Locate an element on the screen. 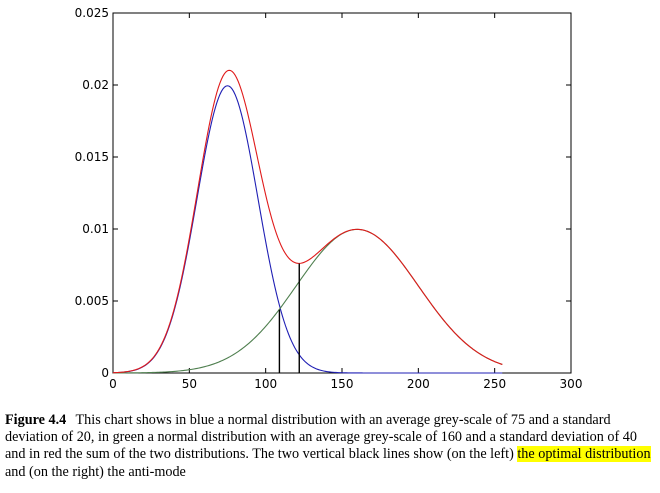  x-tick-label: 50 is located at coordinates (189, 384).